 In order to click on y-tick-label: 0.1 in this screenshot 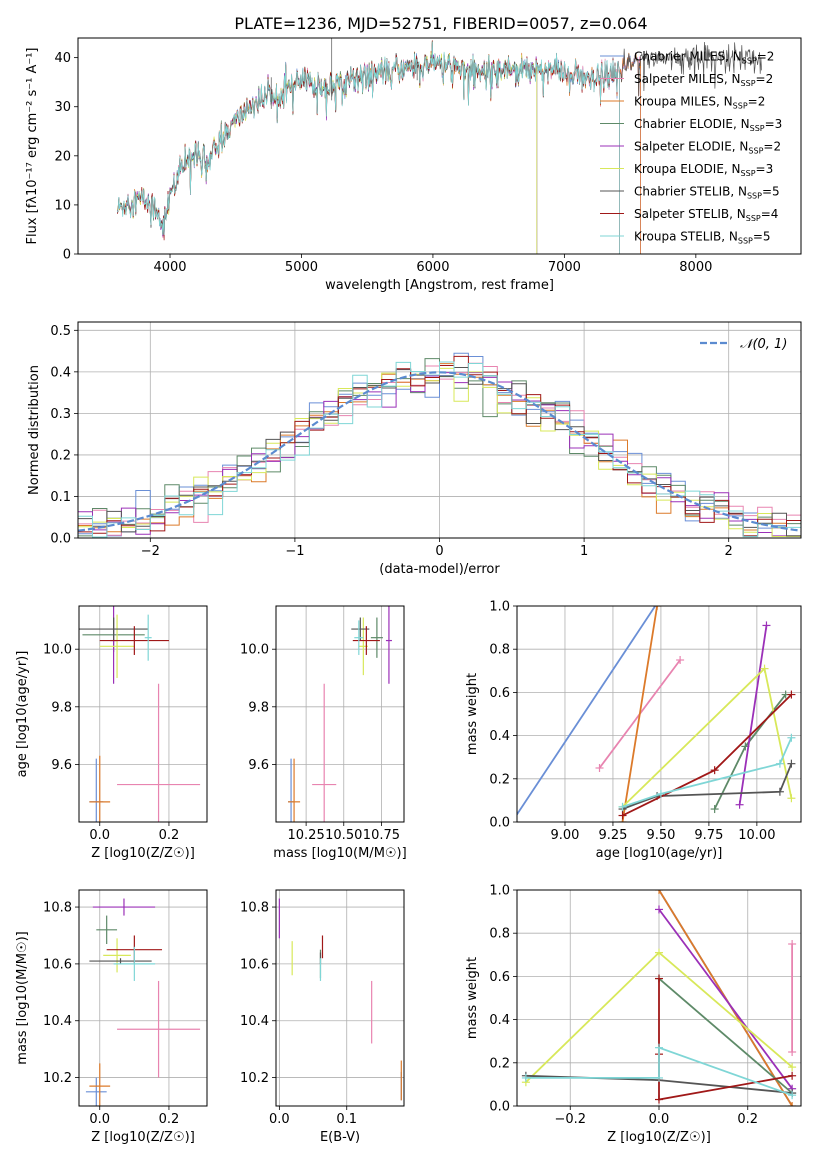, I will do `click(60, 497)`.